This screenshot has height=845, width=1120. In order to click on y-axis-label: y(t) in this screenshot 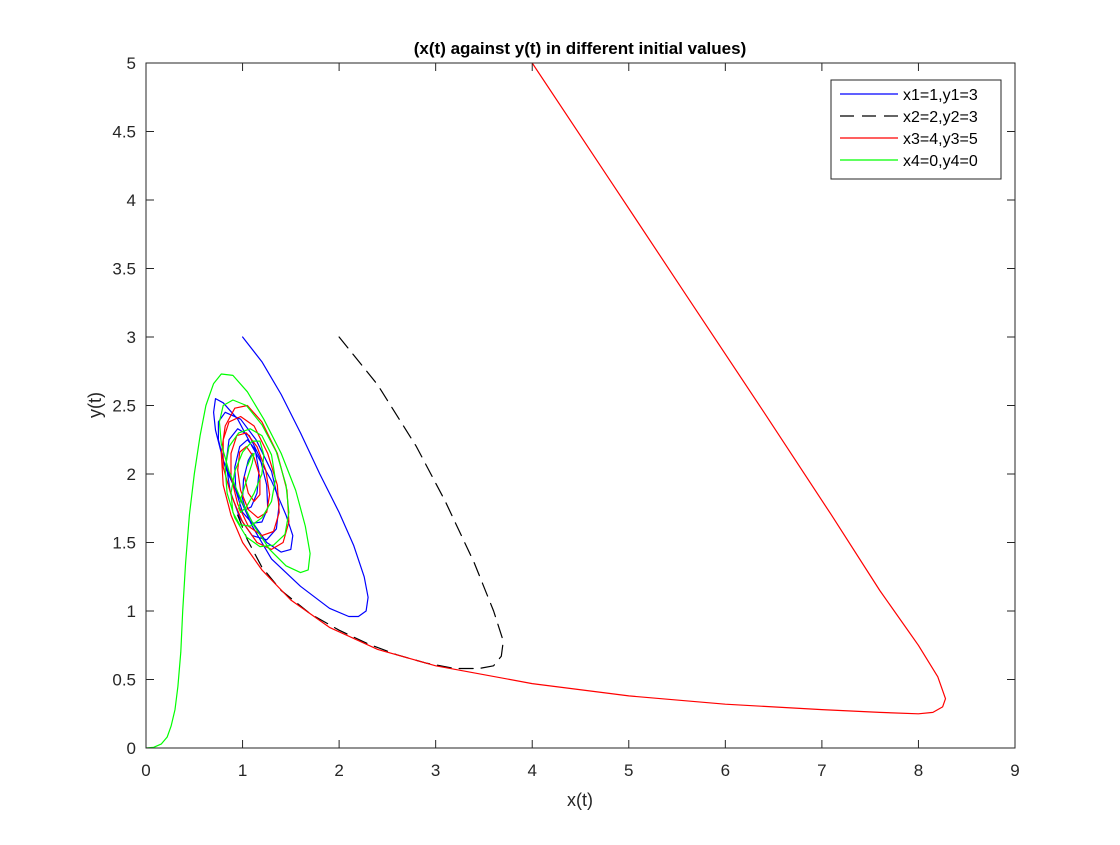, I will do `click(95, 405)`.